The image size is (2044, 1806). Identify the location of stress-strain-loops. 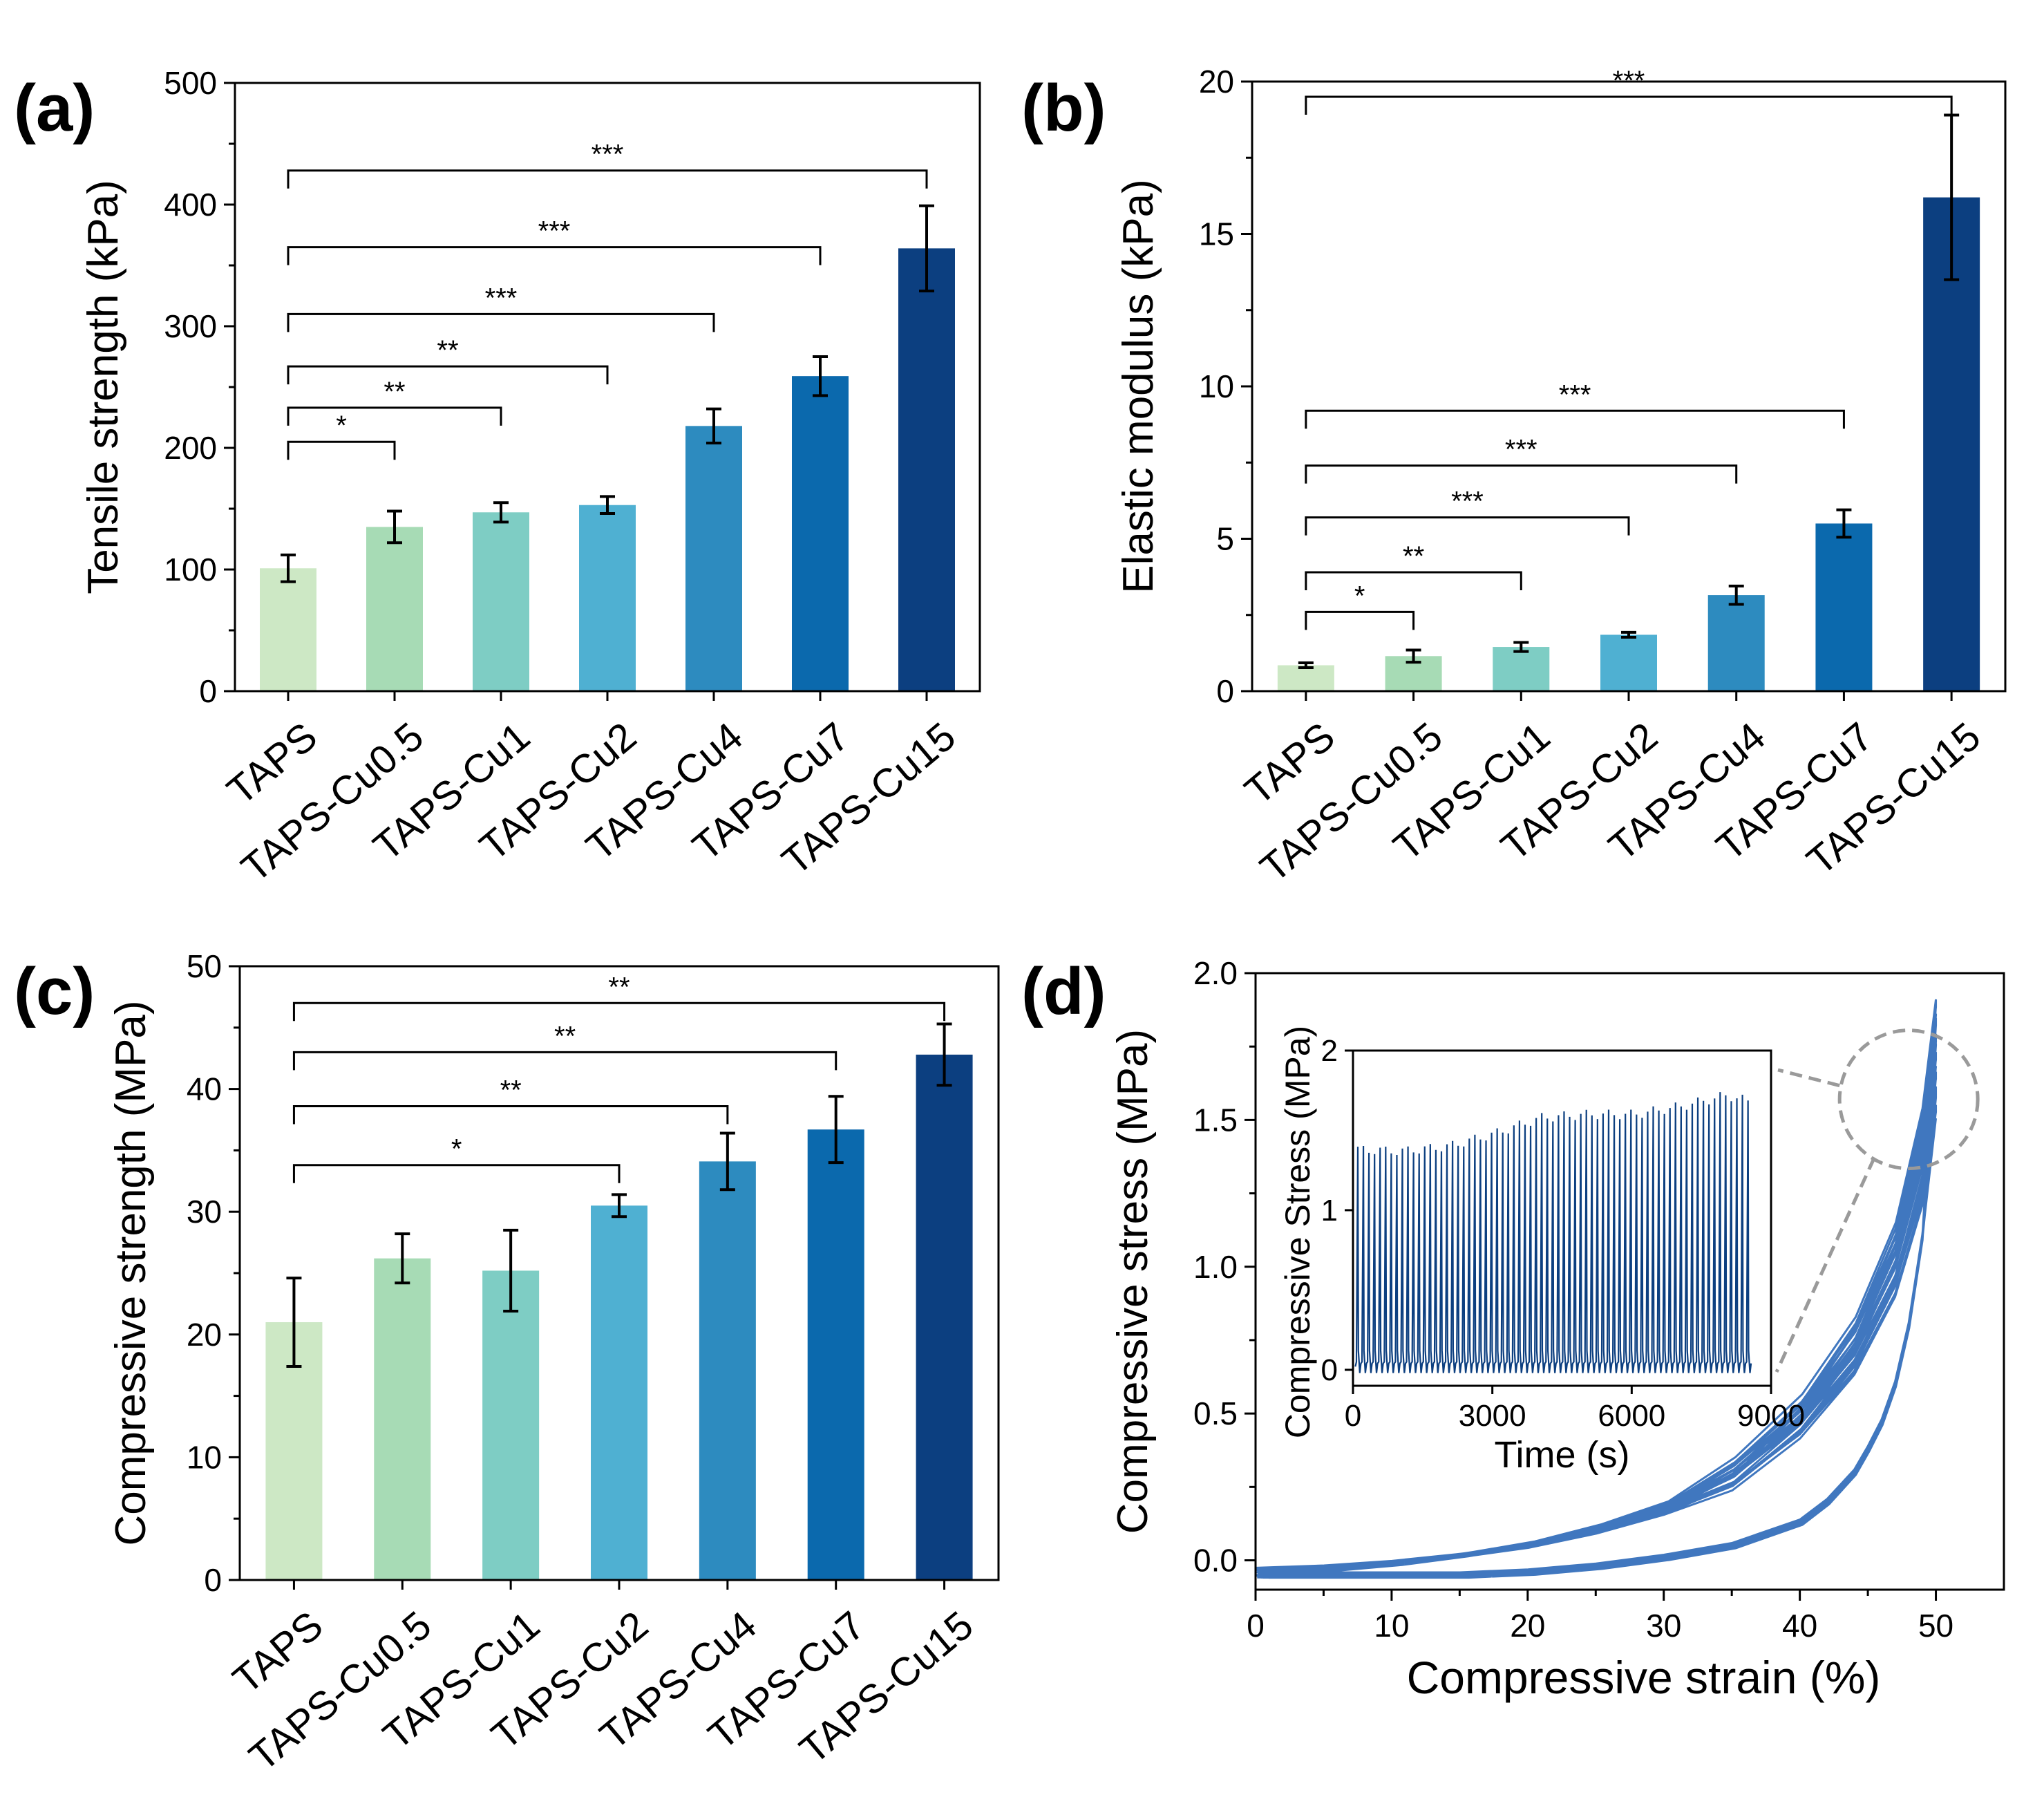
(1596, 1289).